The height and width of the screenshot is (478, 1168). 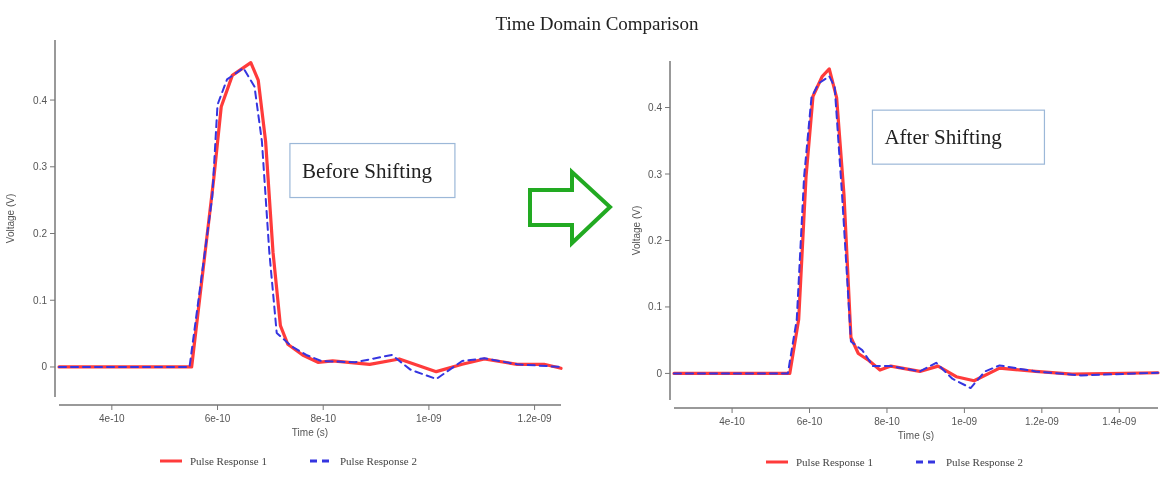 What do you see at coordinates (367, 170) in the screenshot?
I see `annotation: Before Shifting` at bounding box center [367, 170].